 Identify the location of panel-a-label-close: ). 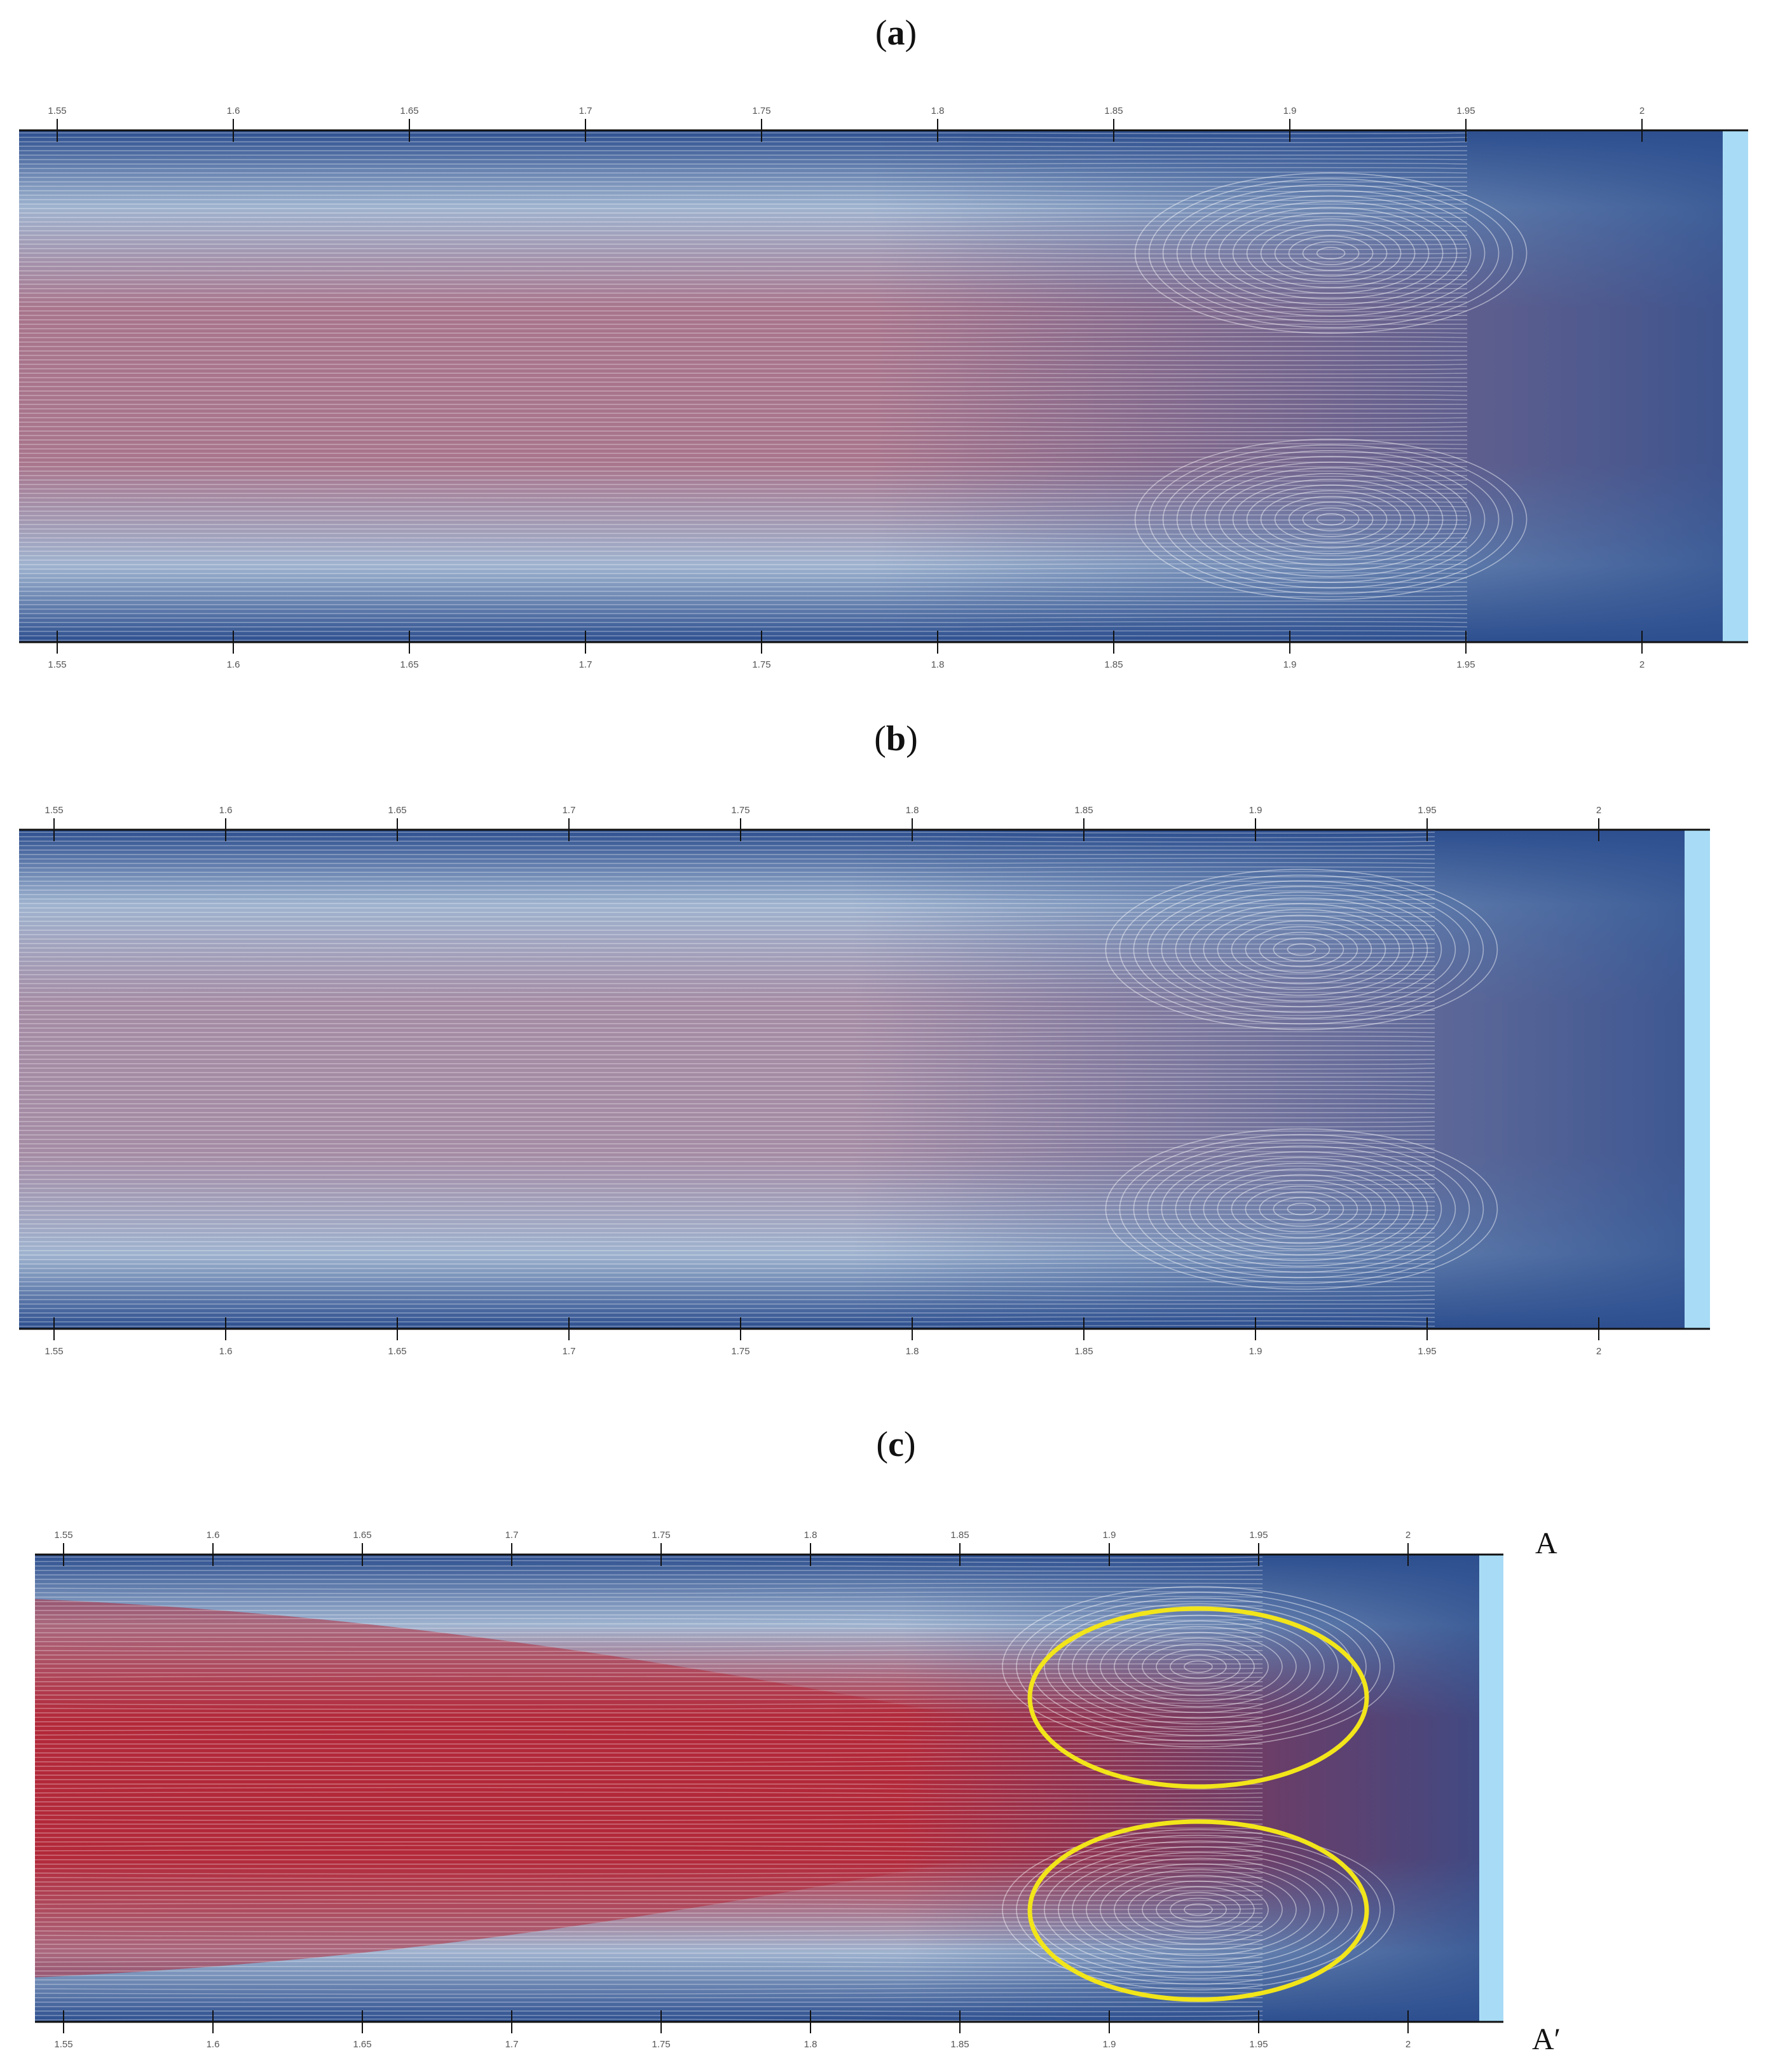
(911, 33).